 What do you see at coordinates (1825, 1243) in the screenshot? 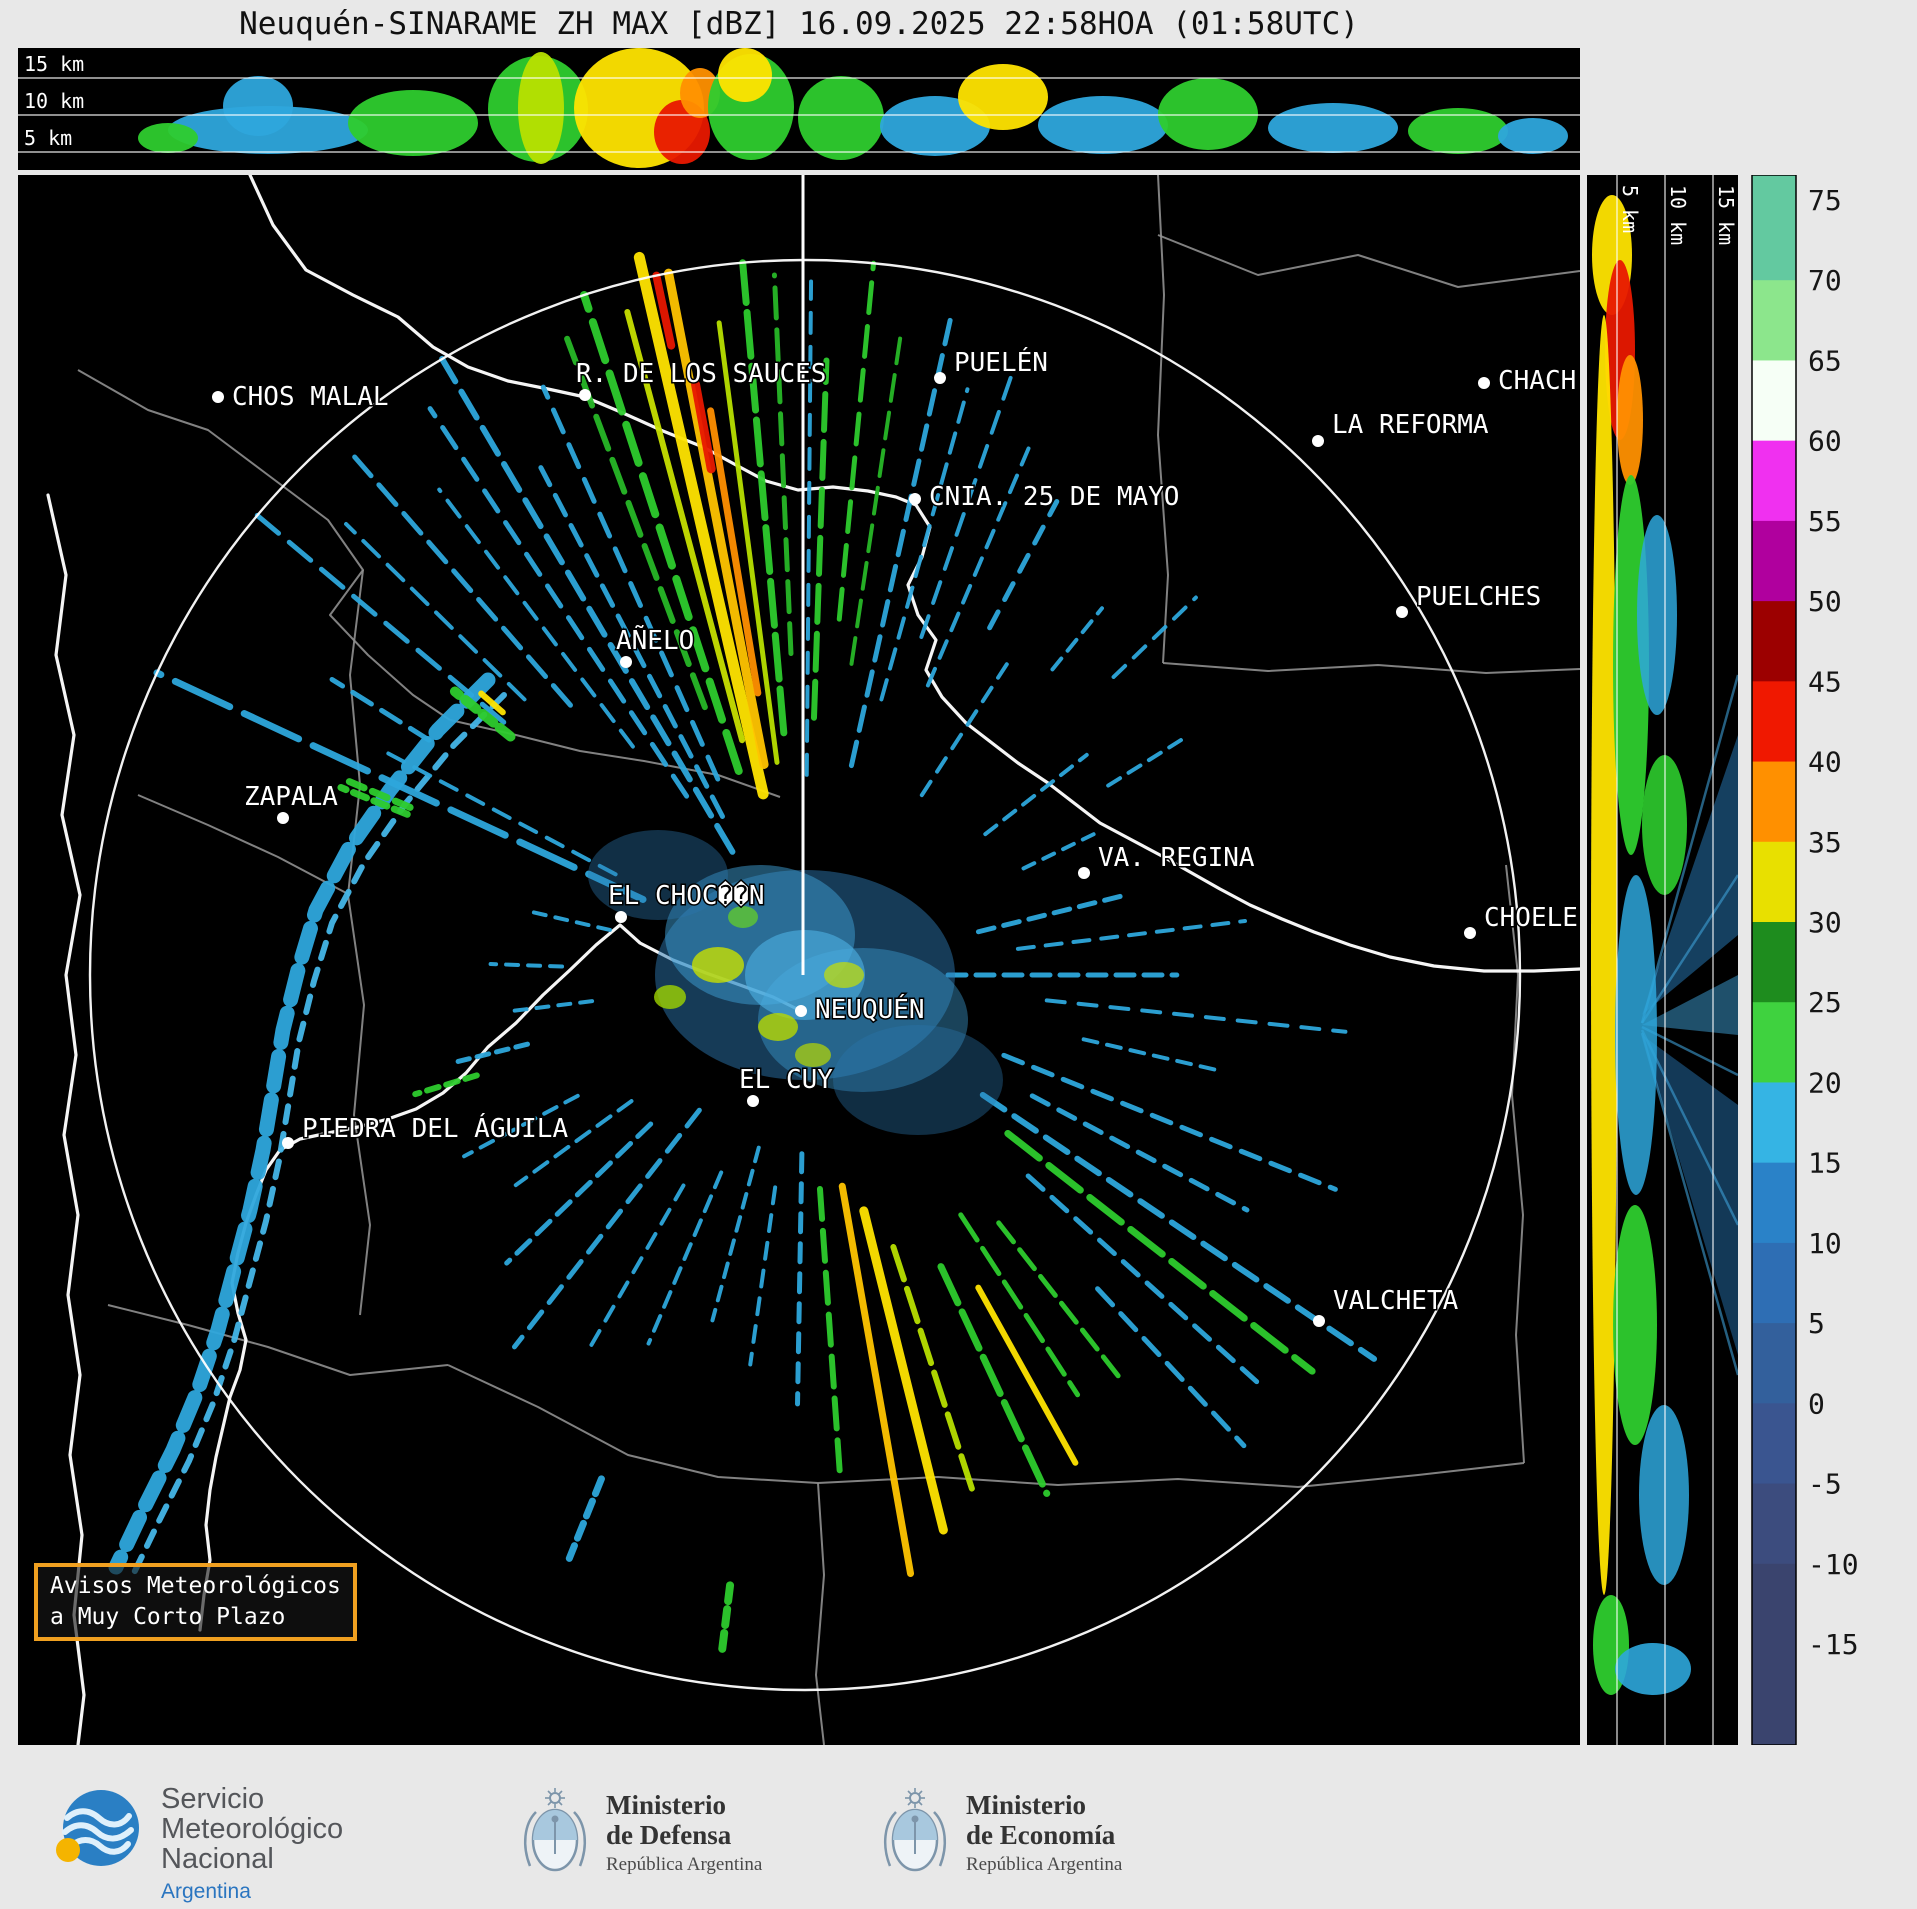
I see `colorbar-tick-label: 10` at bounding box center [1825, 1243].